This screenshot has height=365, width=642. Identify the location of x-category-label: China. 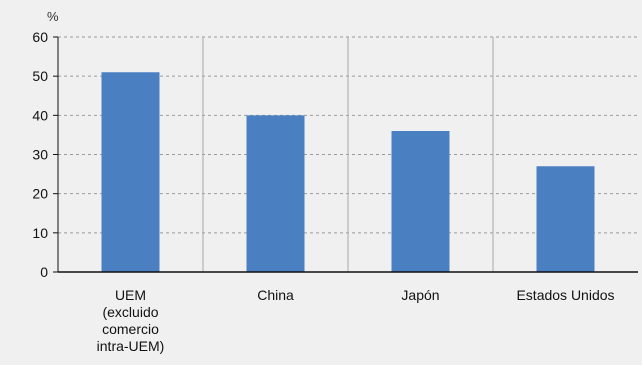
(275, 295).